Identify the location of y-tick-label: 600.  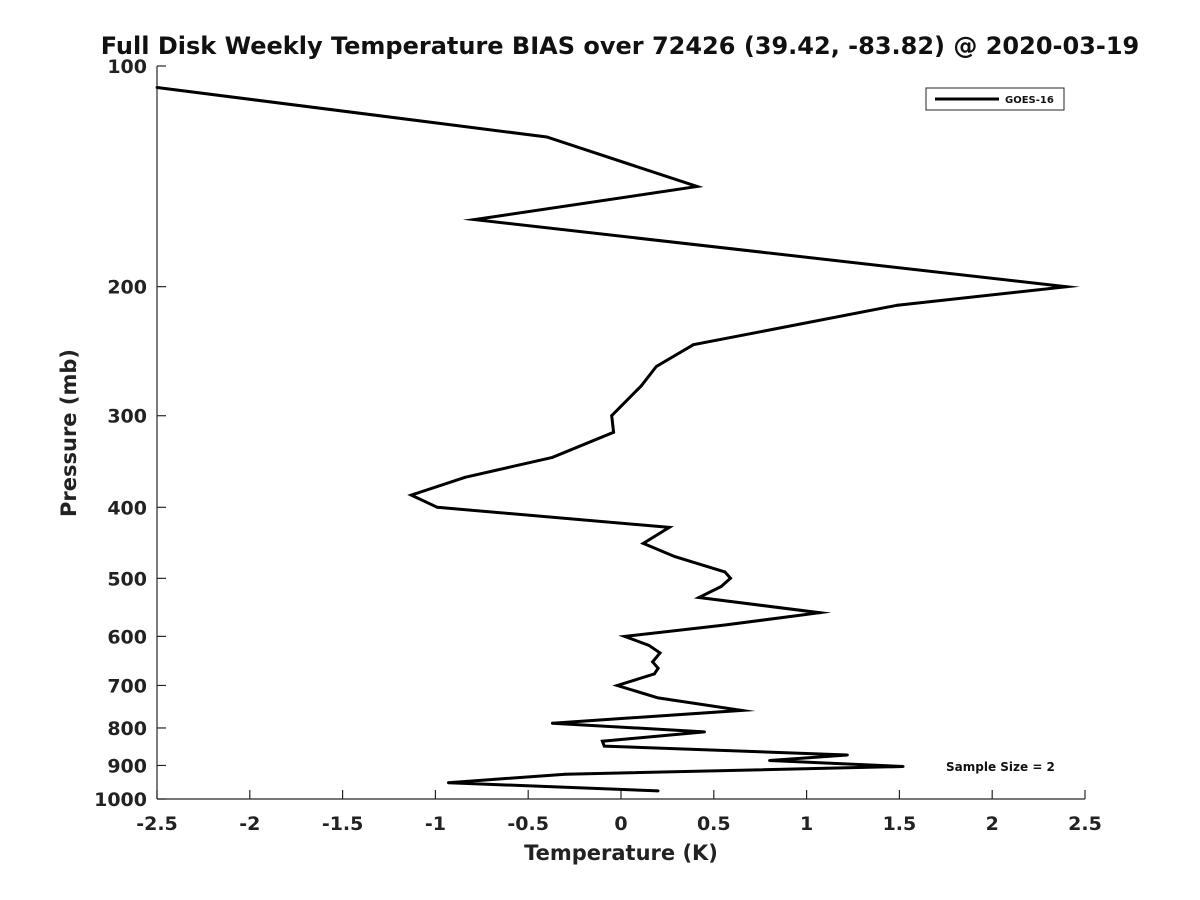
(127, 637).